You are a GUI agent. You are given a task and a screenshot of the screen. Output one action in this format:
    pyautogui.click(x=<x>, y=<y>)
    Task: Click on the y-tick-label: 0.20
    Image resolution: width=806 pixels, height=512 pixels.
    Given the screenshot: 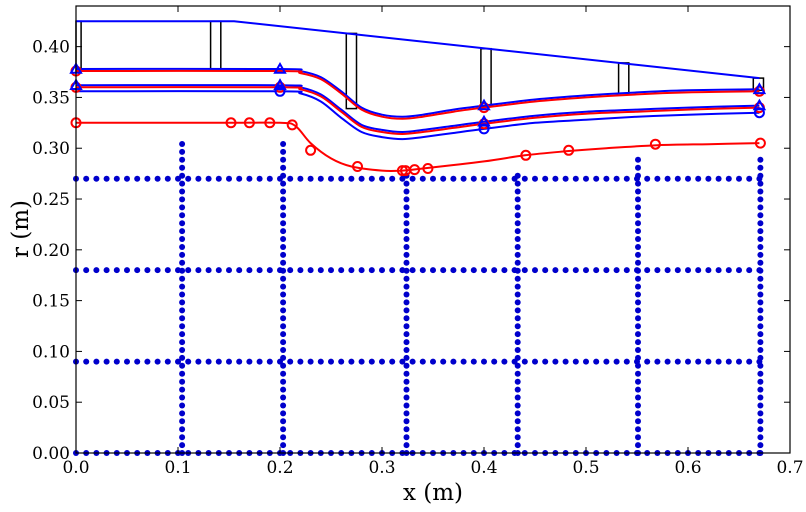 What is the action you would take?
    pyautogui.click(x=51, y=251)
    